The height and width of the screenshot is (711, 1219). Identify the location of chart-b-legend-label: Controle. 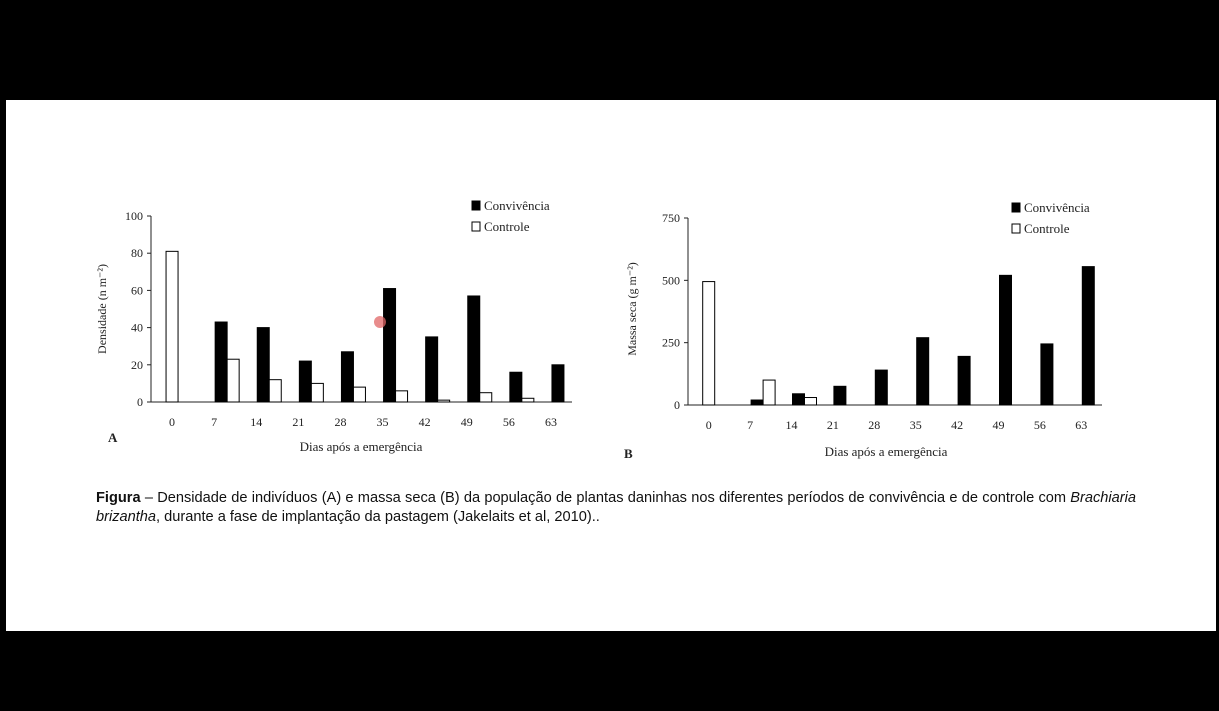
(1047, 228).